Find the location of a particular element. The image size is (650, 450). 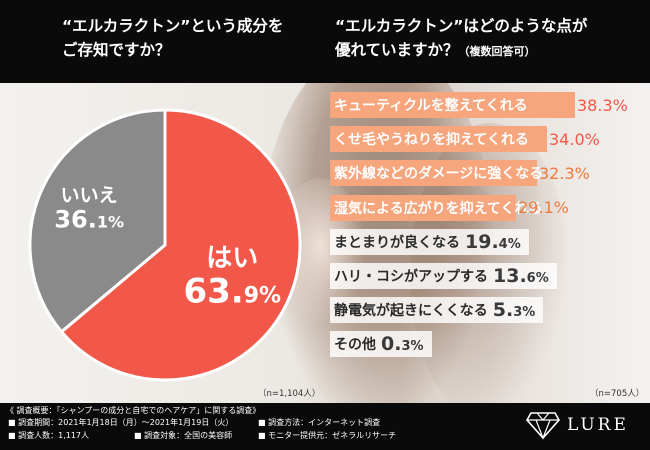

survey-target: ■ 調査対象：全国の美容師 is located at coordinates (183, 435).